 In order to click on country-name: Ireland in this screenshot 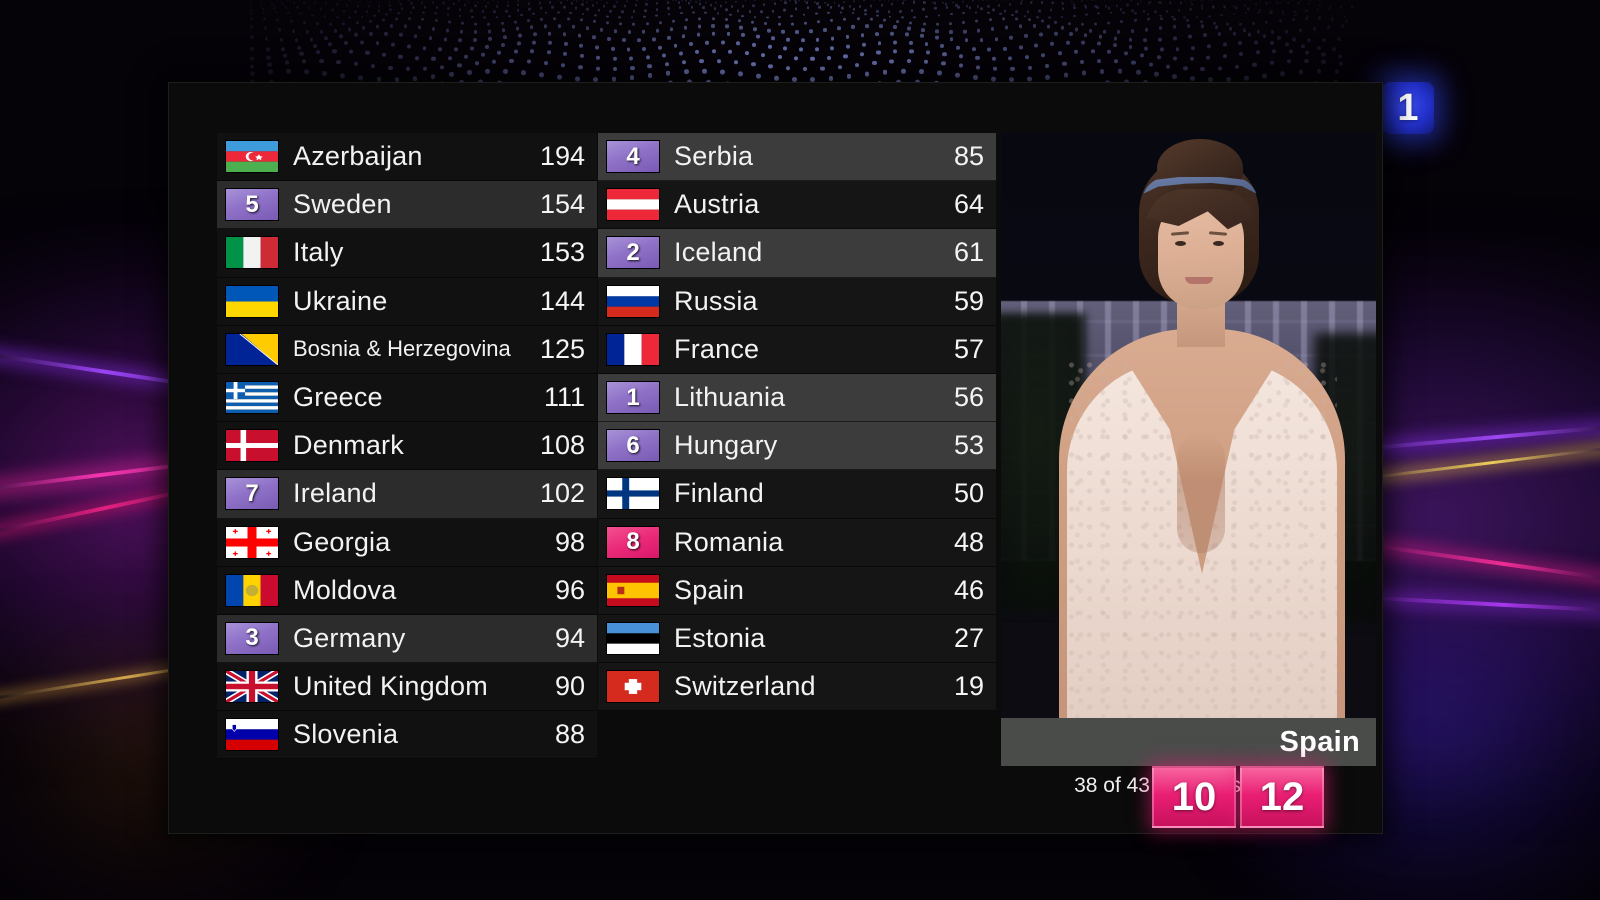, I will do `click(335, 493)`.